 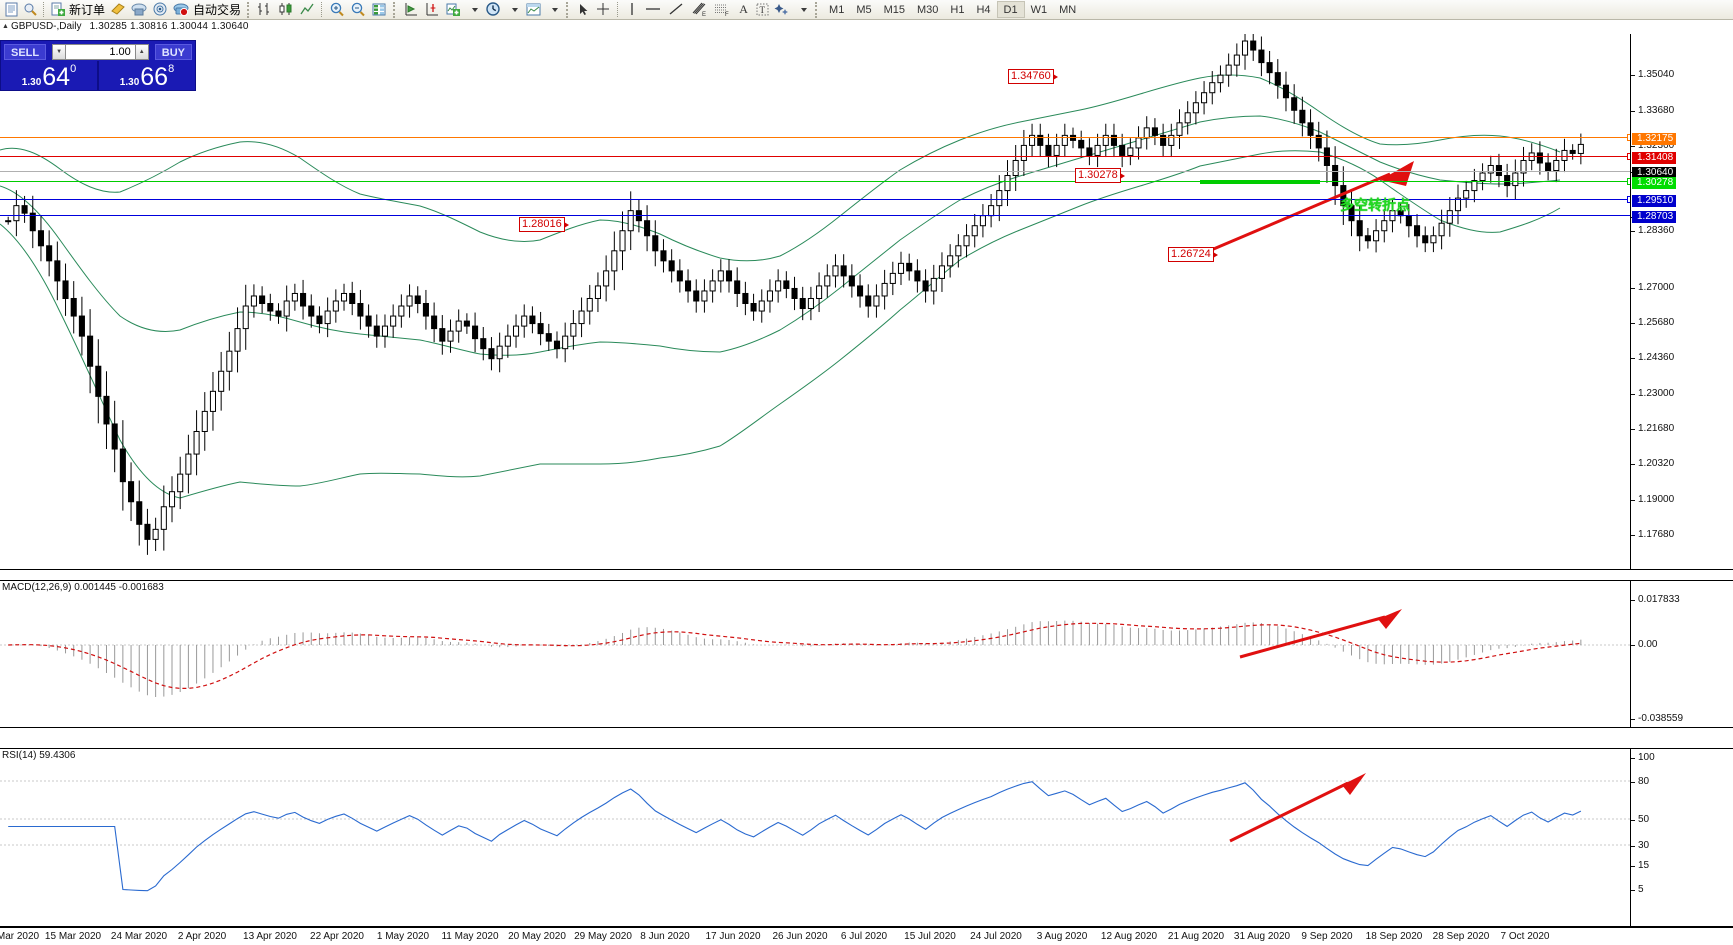 What do you see at coordinates (160, 10) in the screenshot?
I see `signals-icon` at bounding box center [160, 10].